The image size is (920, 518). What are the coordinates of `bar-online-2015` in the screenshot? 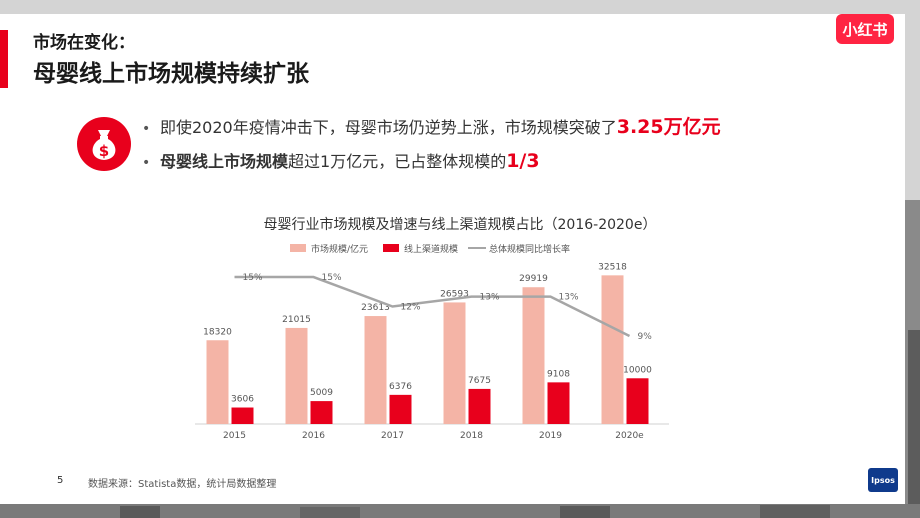 It's located at (242, 415).